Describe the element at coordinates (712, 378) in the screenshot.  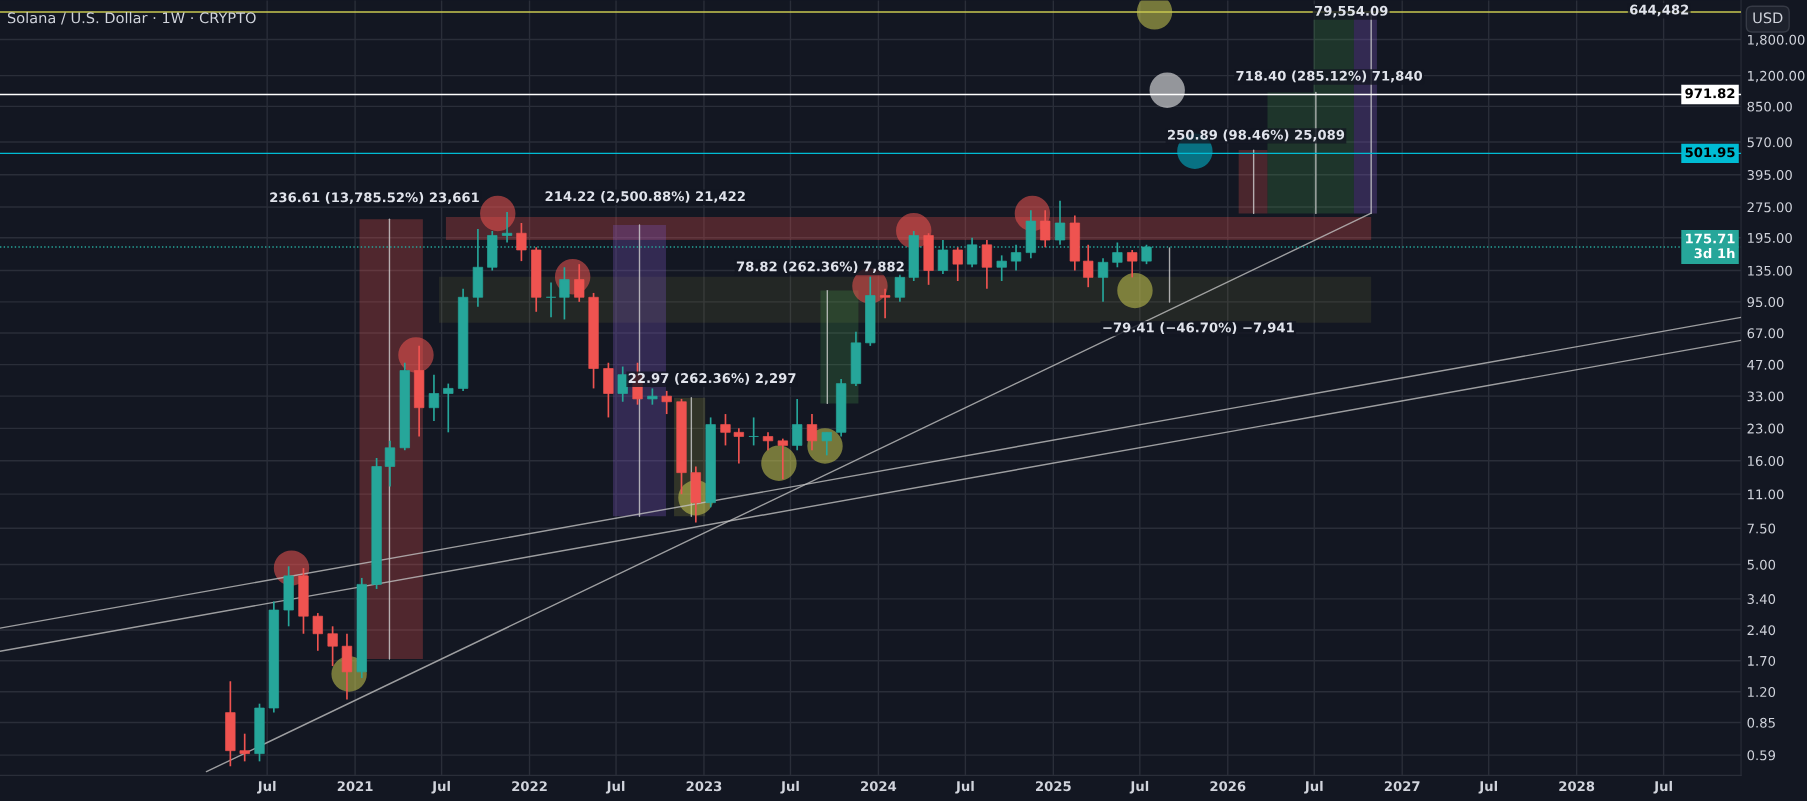
I see `annotation: 22.97 (262.36%) 2,297` at that location.